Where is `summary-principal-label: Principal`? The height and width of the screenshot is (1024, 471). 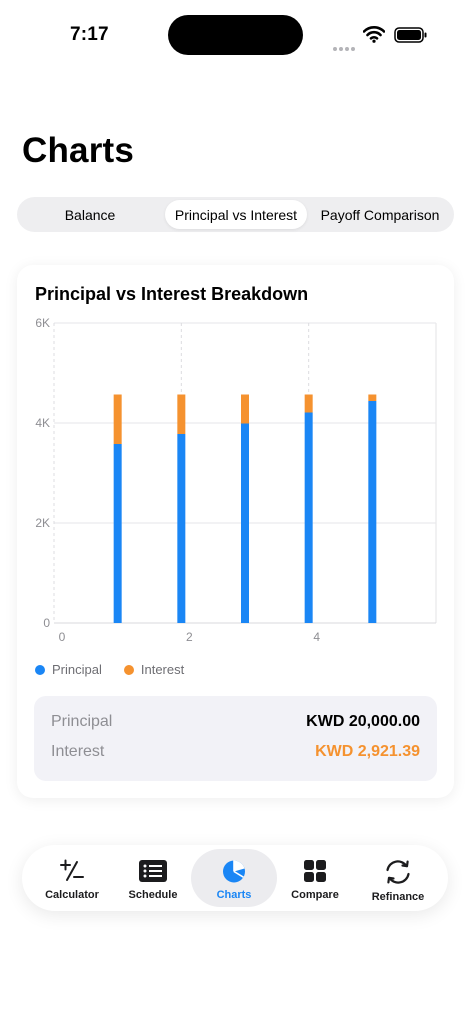
summary-principal-label: Principal is located at coordinates (82, 721).